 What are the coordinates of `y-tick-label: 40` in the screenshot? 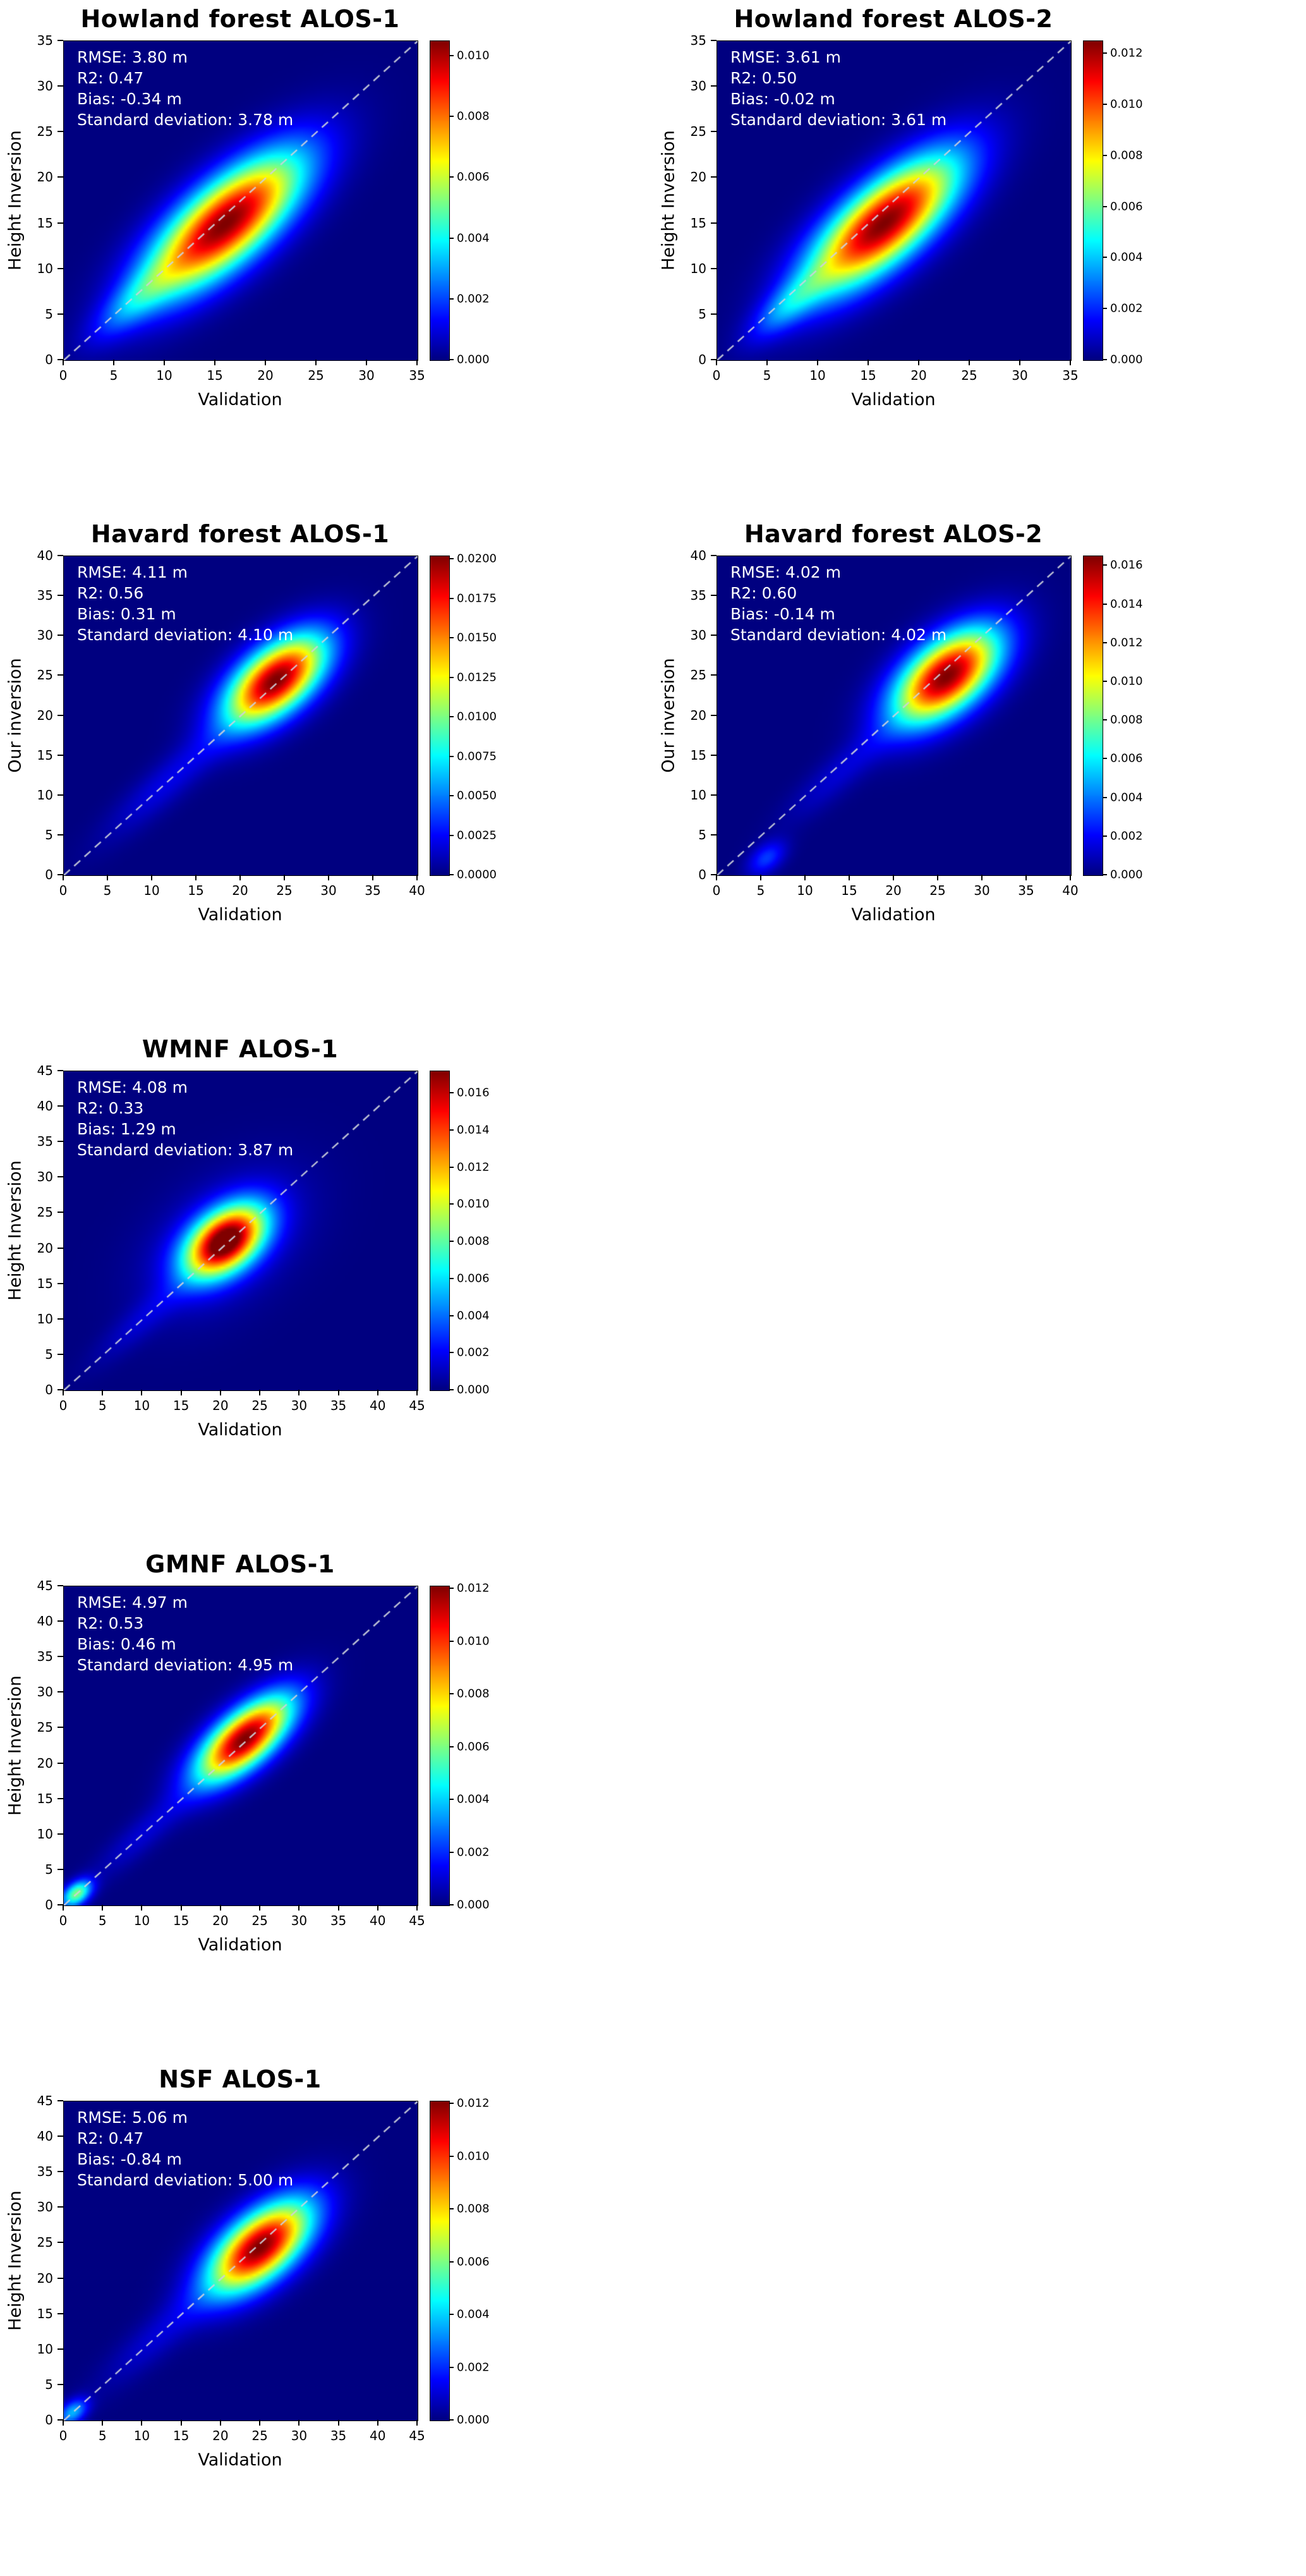 It's located at (698, 555).